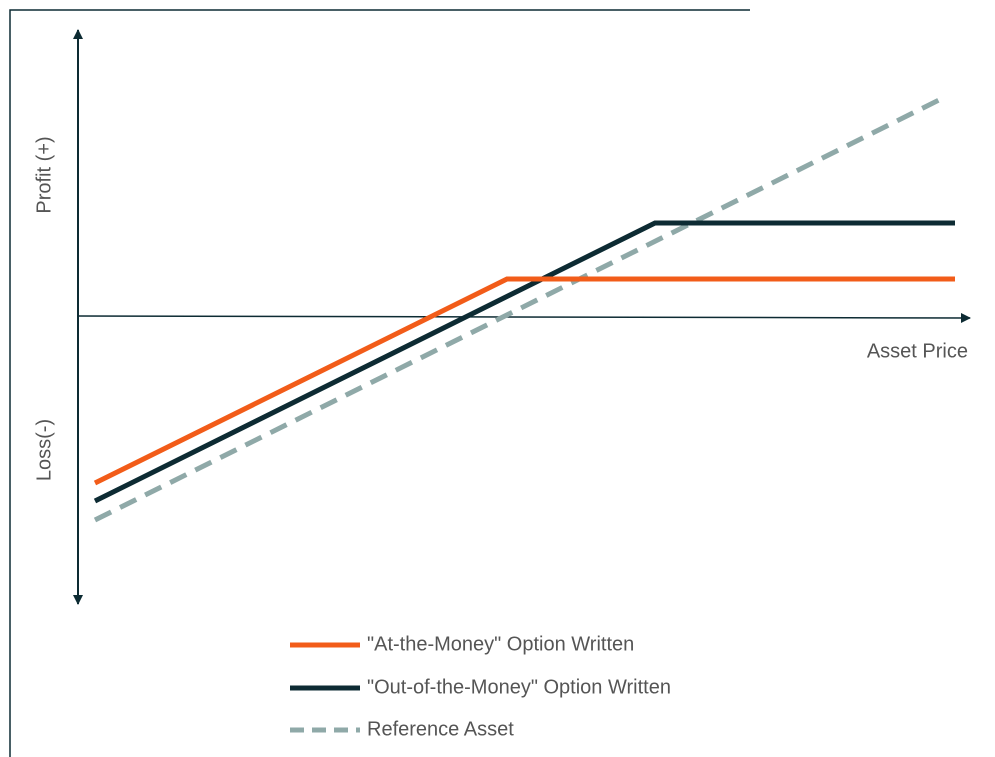 The image size is (995, 757). Describe the element at coordinates (500, 644) in the screenshot. I see `legend-label: "At-the-Money" Option Written` at that location.